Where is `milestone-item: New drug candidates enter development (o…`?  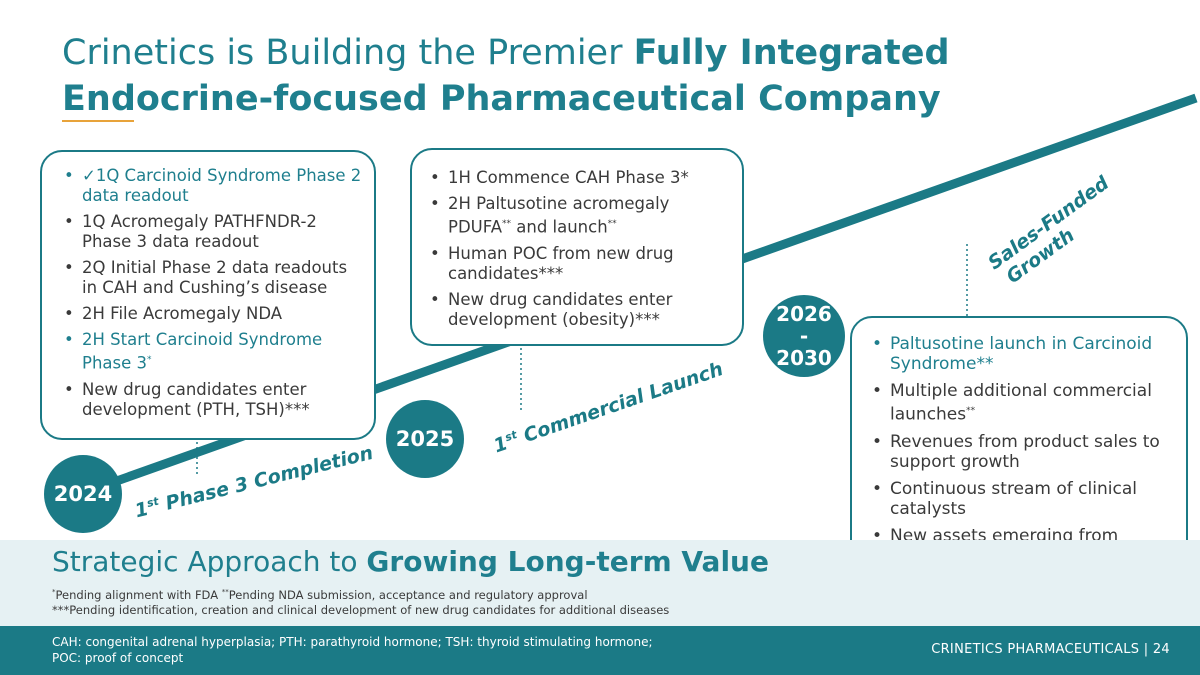
milestone-item: New drug candidates enter development (o… is located at coordinates (579, 310).